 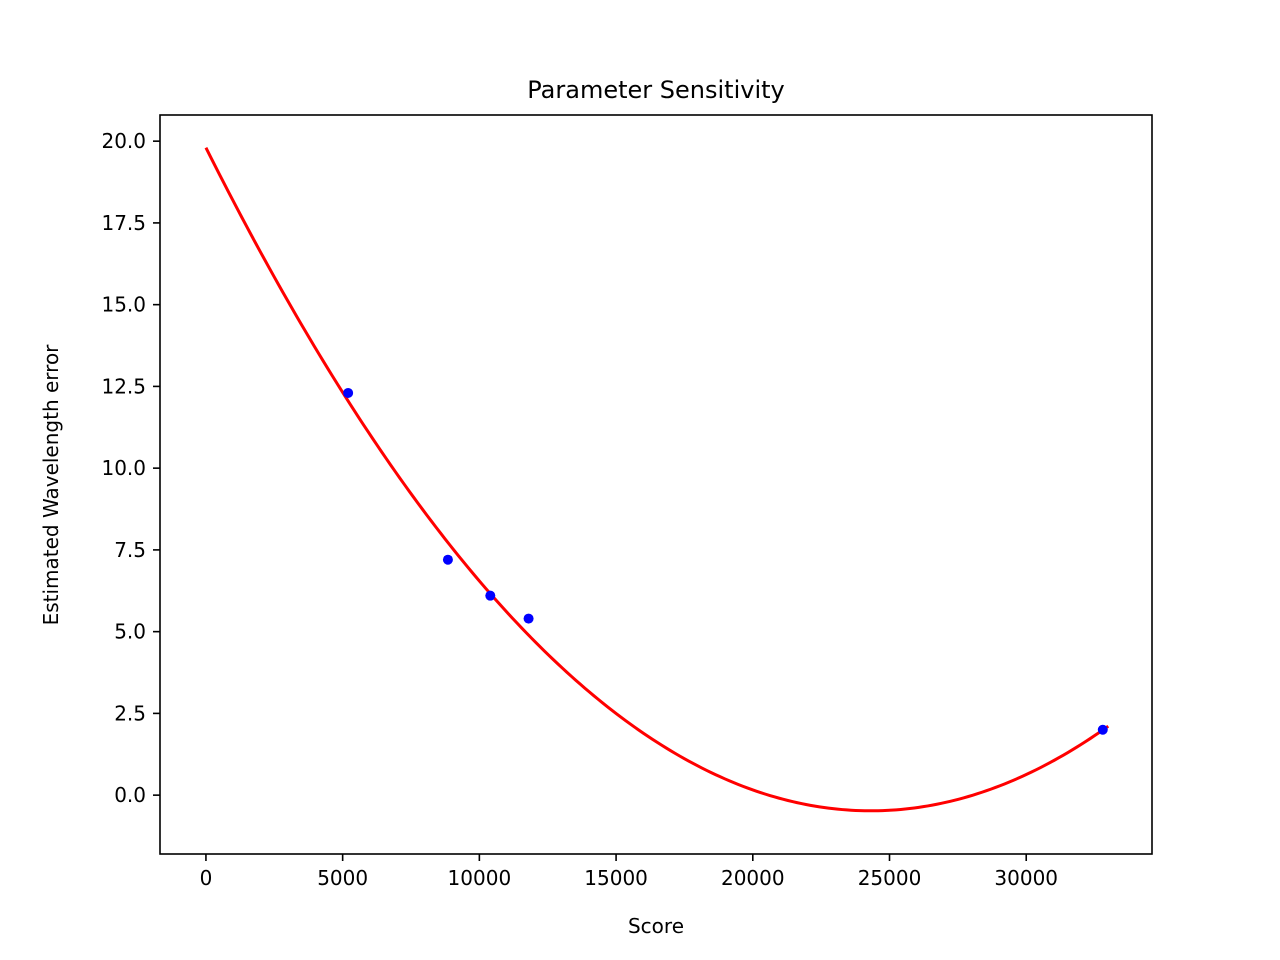 I want to click on y-axis-title: Estimated Wavelength error, so click(x=51, y=485).